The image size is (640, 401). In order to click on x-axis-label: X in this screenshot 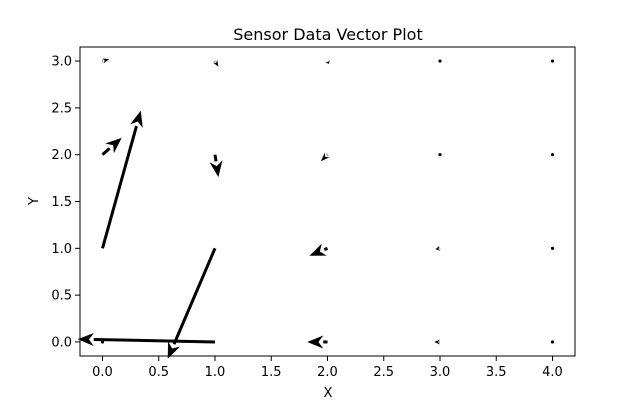, I will do `click(328, 393)`.